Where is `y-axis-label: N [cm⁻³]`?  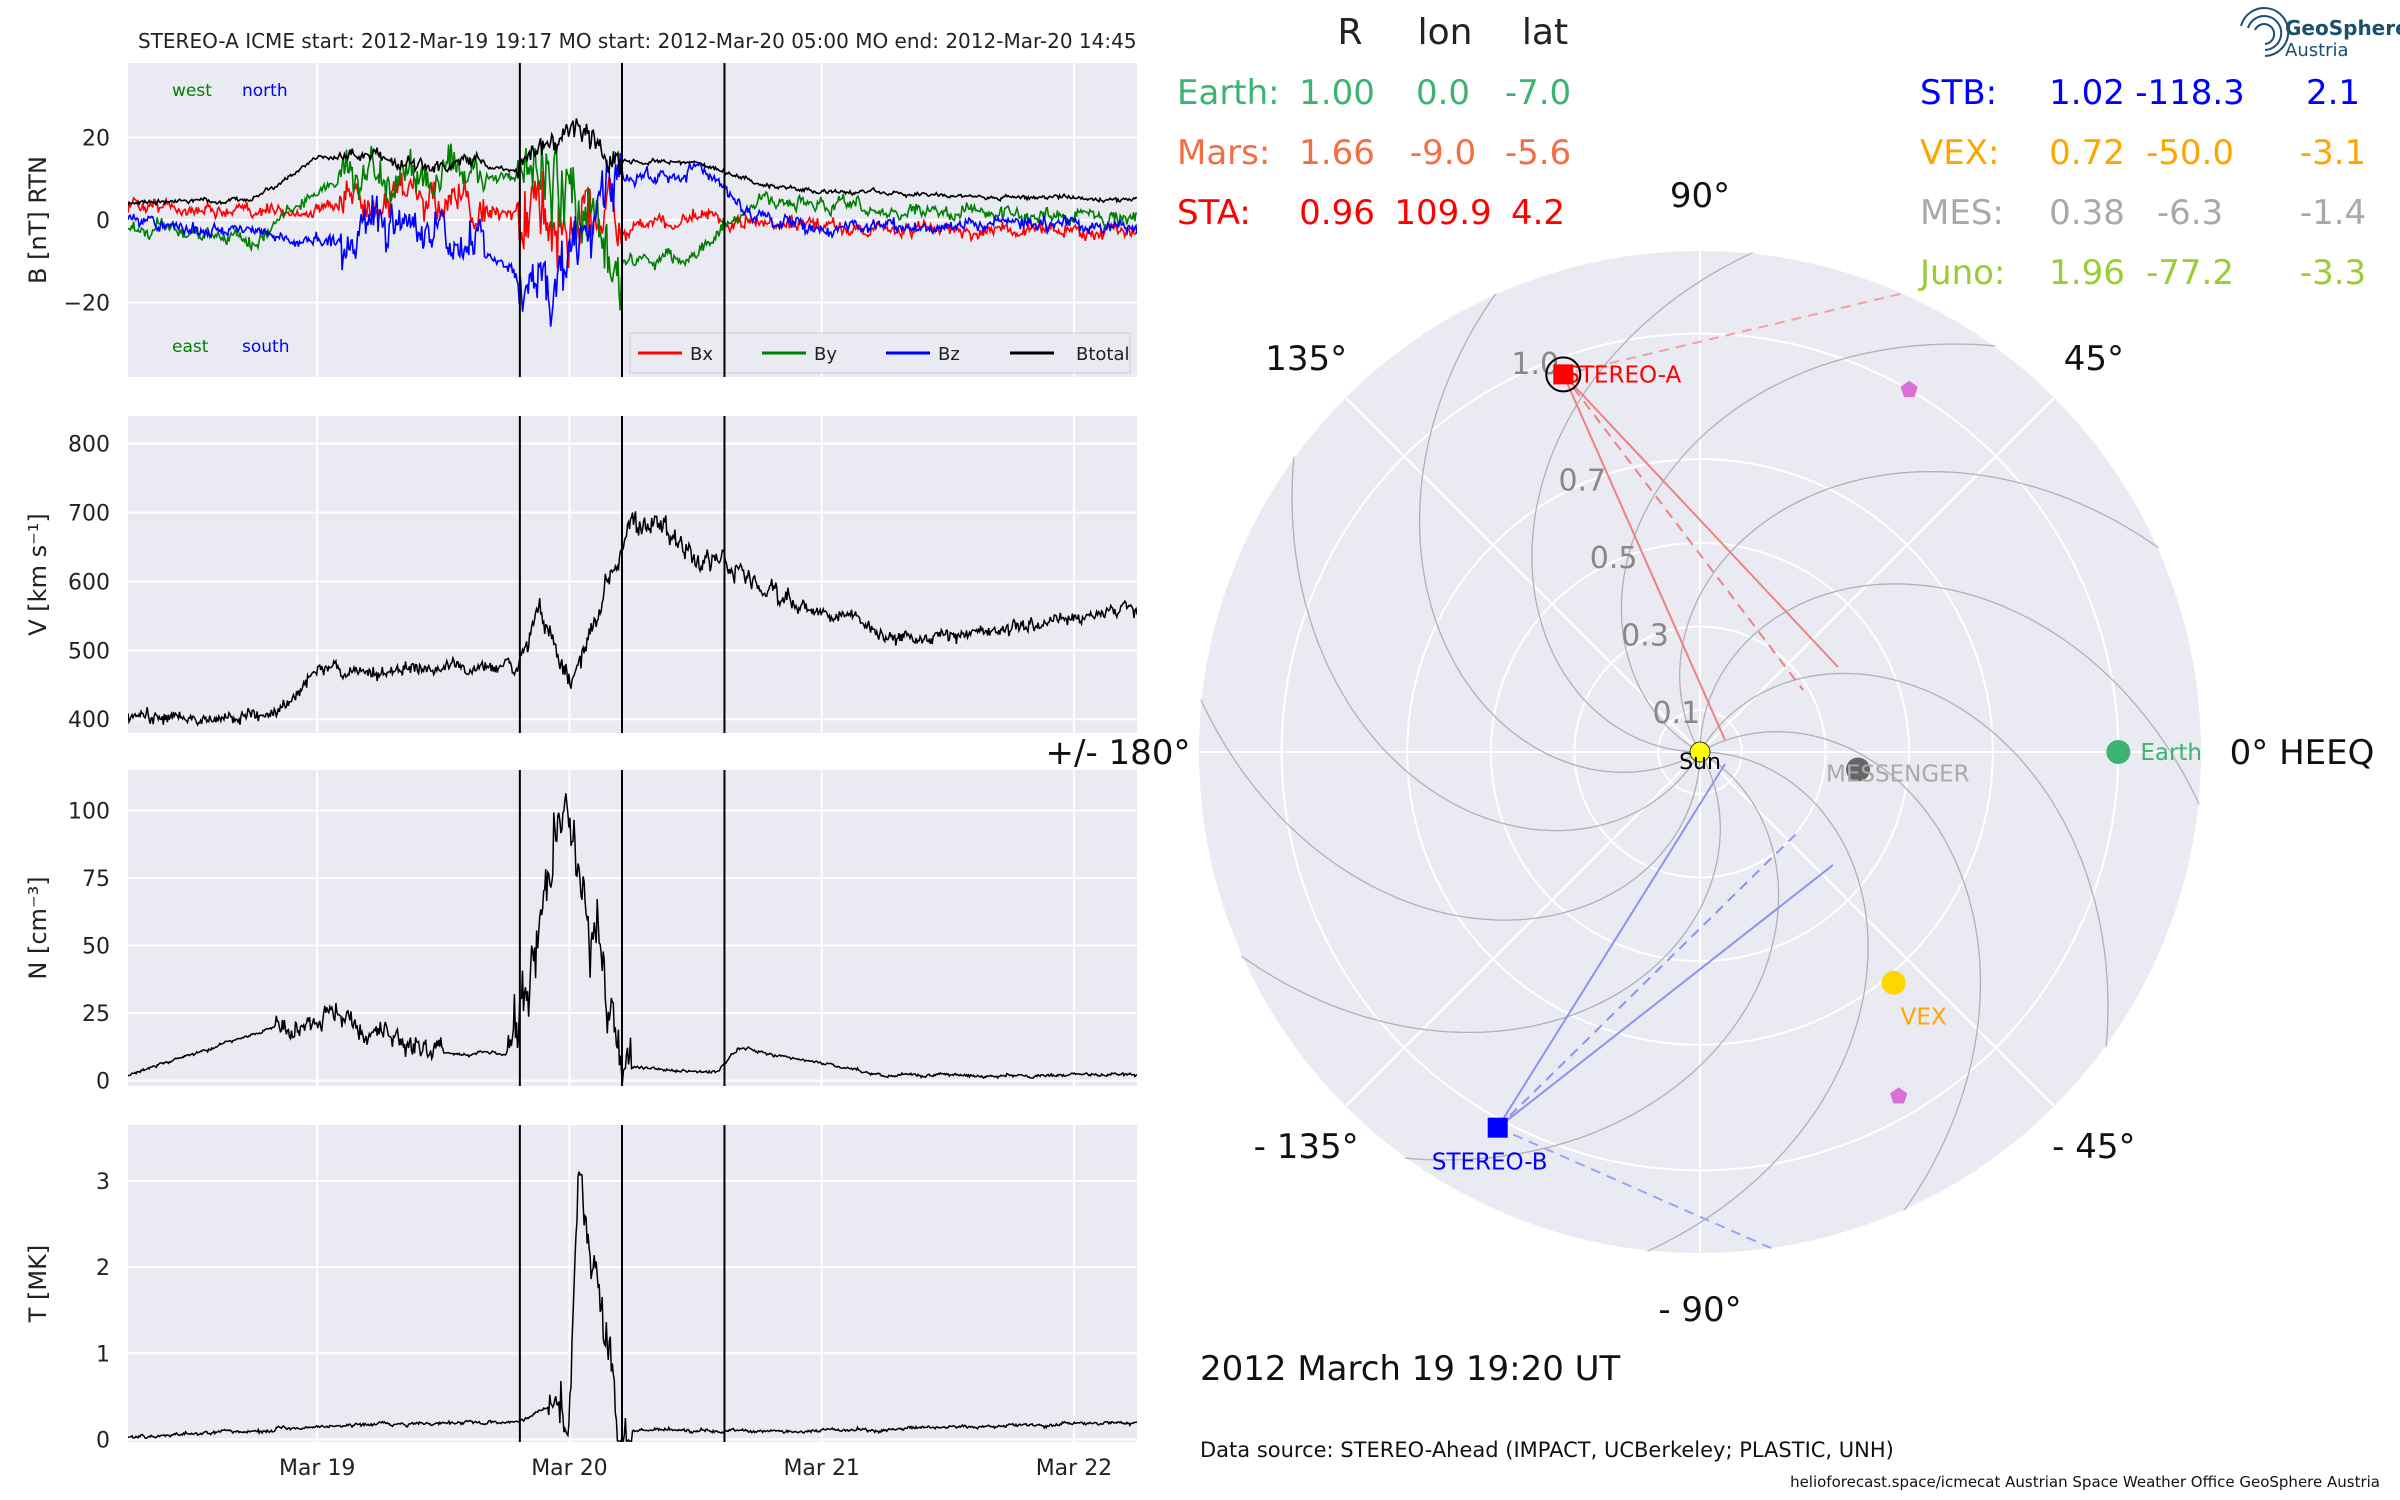 y-axis-label: N [cm⁻³] is located at coordinates (38, 927).